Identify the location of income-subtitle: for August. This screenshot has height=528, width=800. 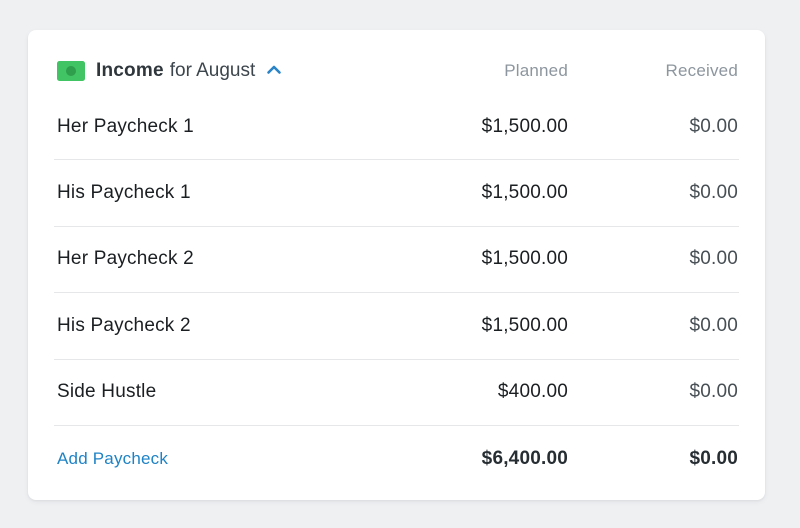
(212, 70).